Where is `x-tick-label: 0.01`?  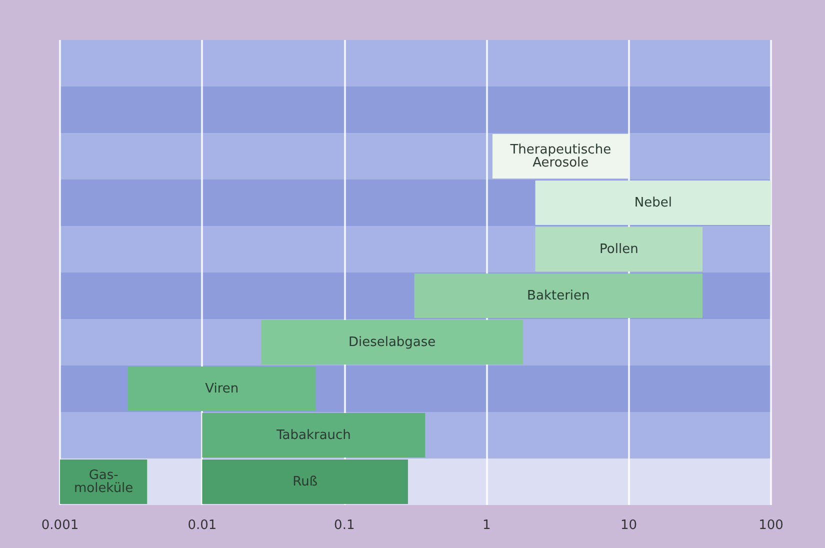
x-tick-label: 0.01 is located at coordinates (202, 525).